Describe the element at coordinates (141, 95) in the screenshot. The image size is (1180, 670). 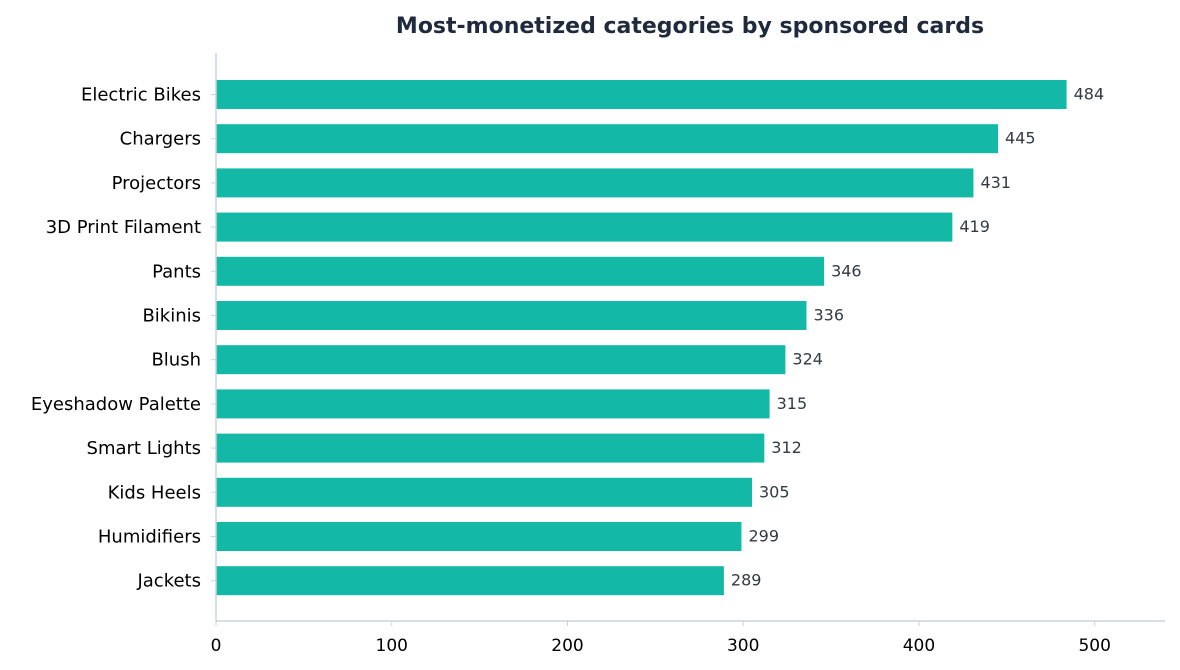
I see `category-label-electric-bikes: Electric Bikes` at that location.